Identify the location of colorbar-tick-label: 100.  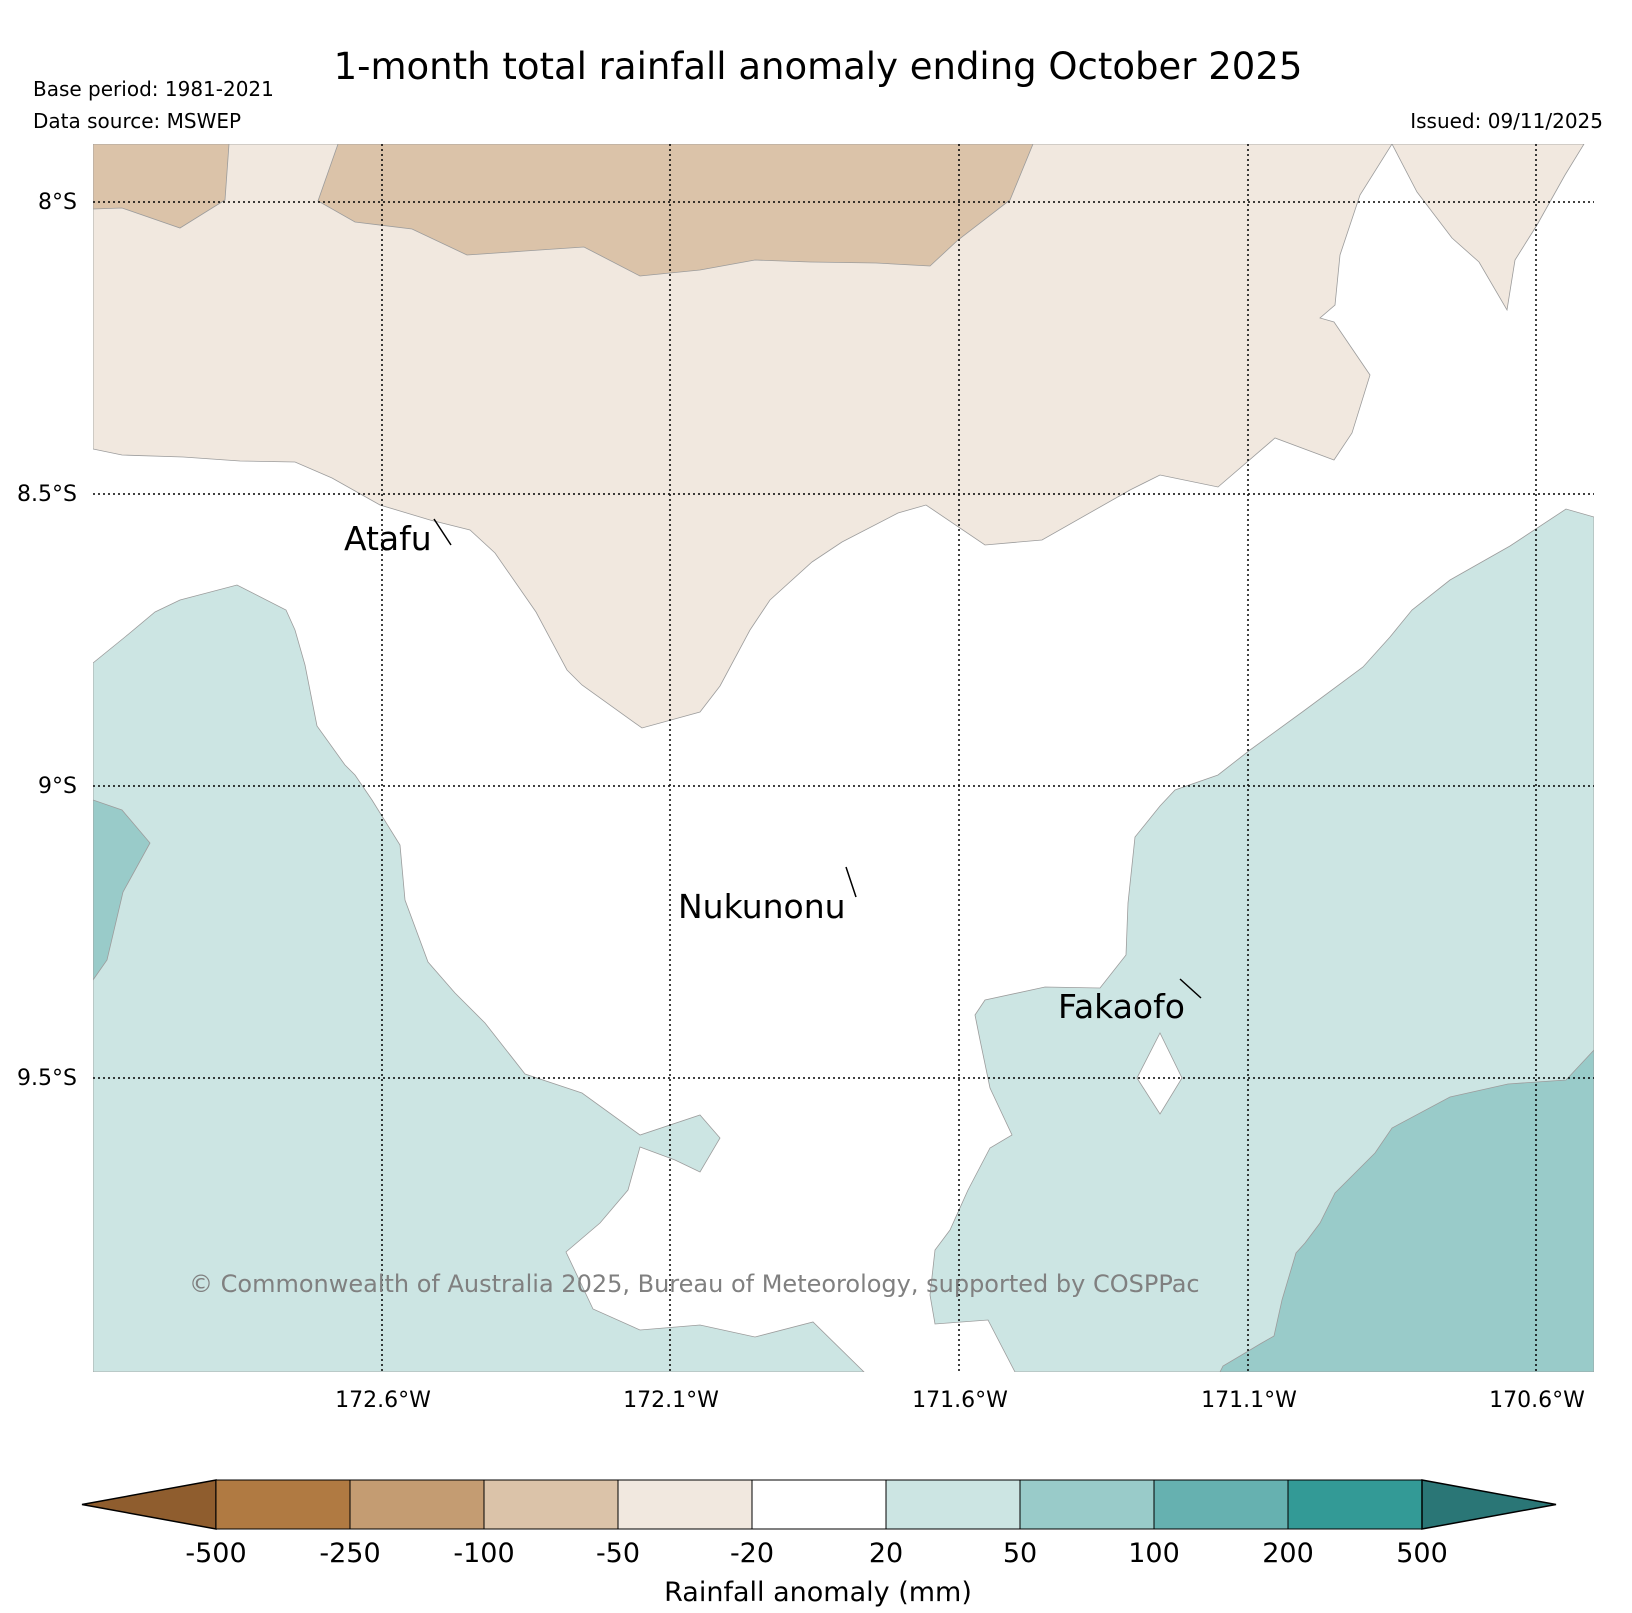
(1154, 1553).